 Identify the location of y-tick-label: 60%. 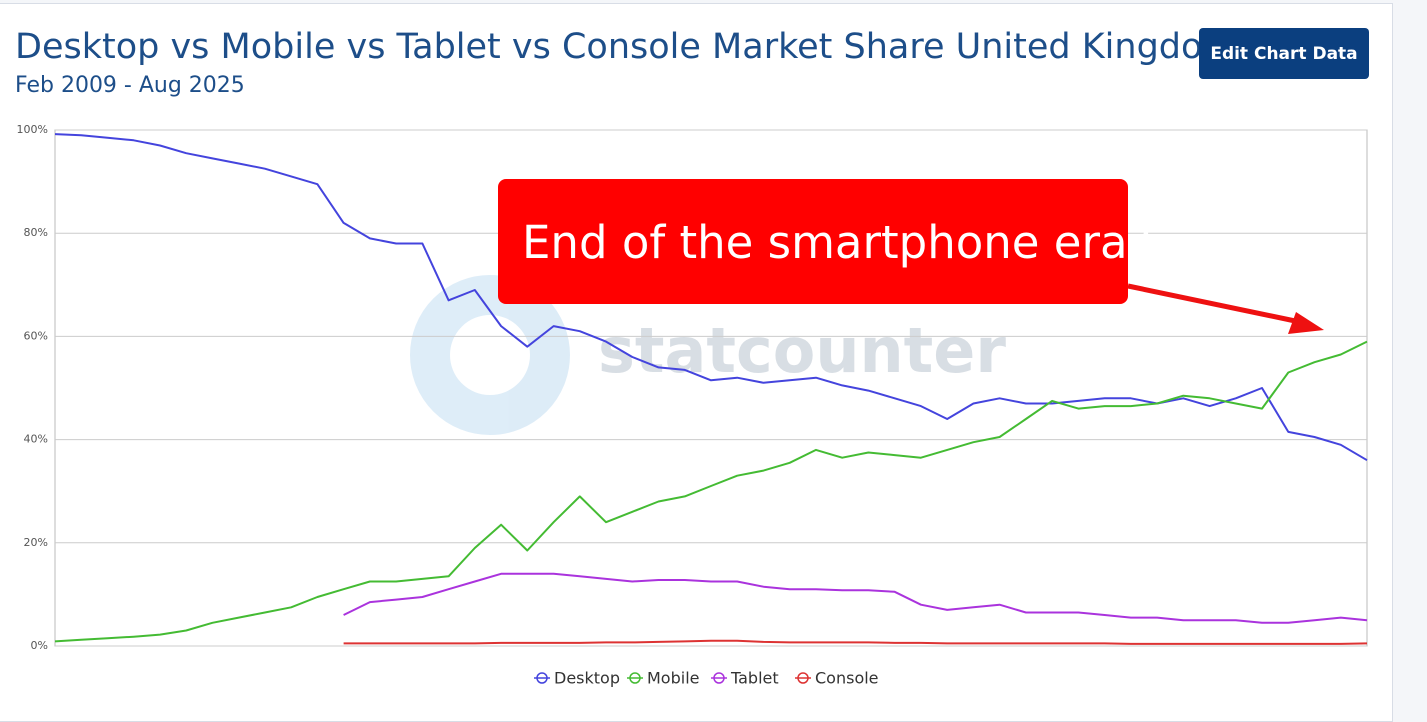
(36, 335).